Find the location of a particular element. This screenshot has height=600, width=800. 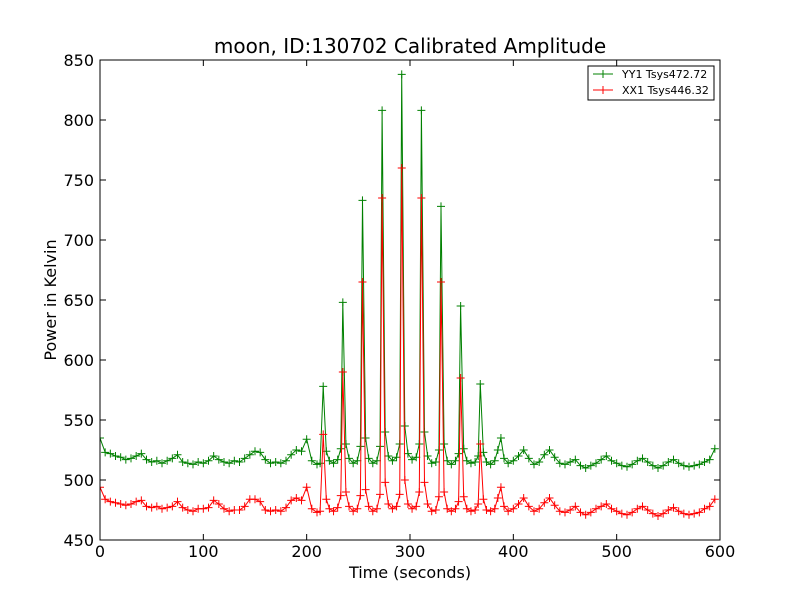

x-tick-label: 100 is located at coordinates (203, 551).